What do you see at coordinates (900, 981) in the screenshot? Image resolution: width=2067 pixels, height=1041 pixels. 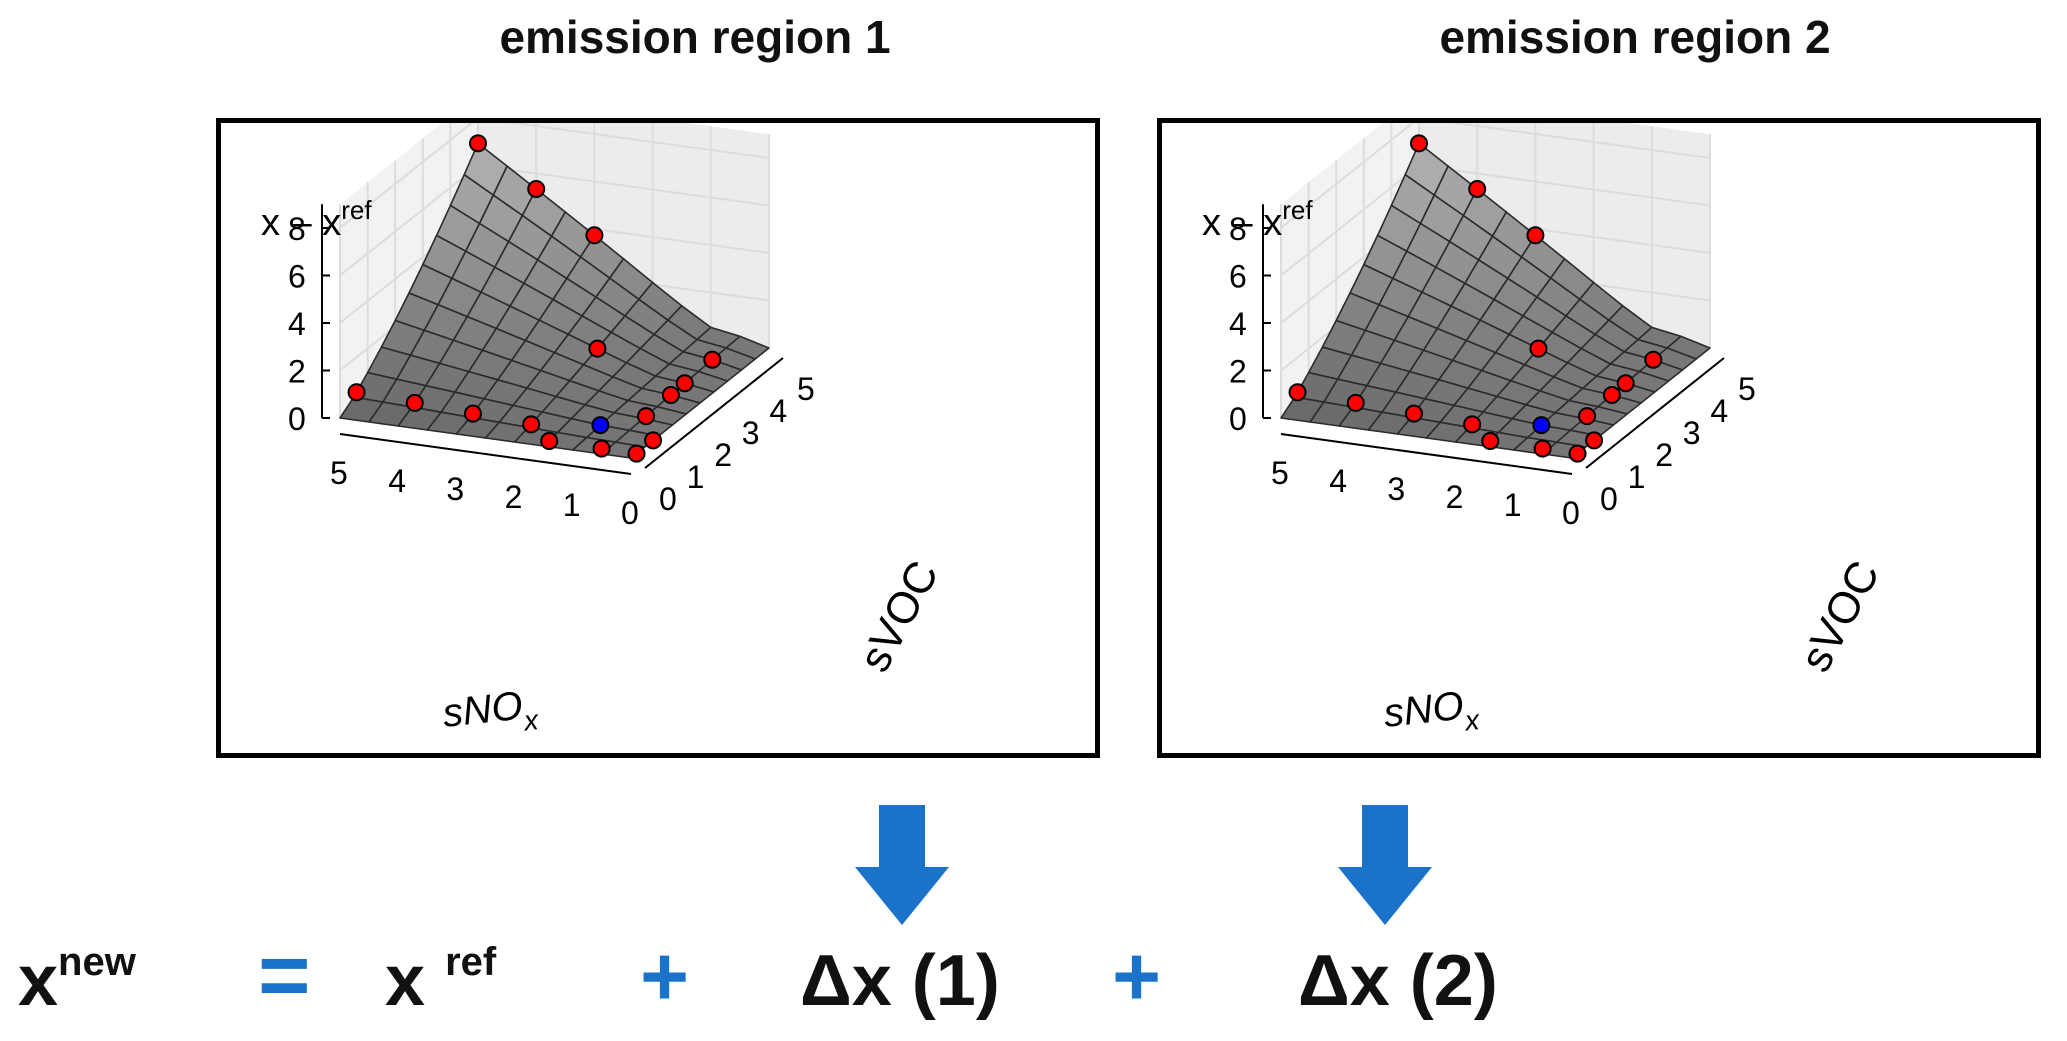 I see `equation-term-region-1: Δx (1)` at bounding box center [900, 981].